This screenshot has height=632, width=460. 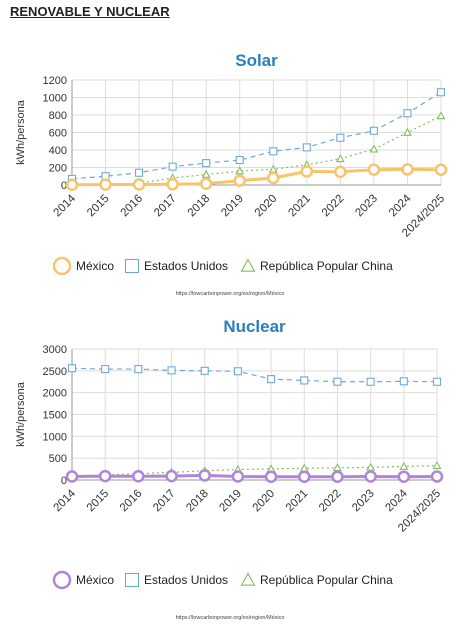 I want to click on legend-label: Estados Unidos, so click(x=186, y=580).